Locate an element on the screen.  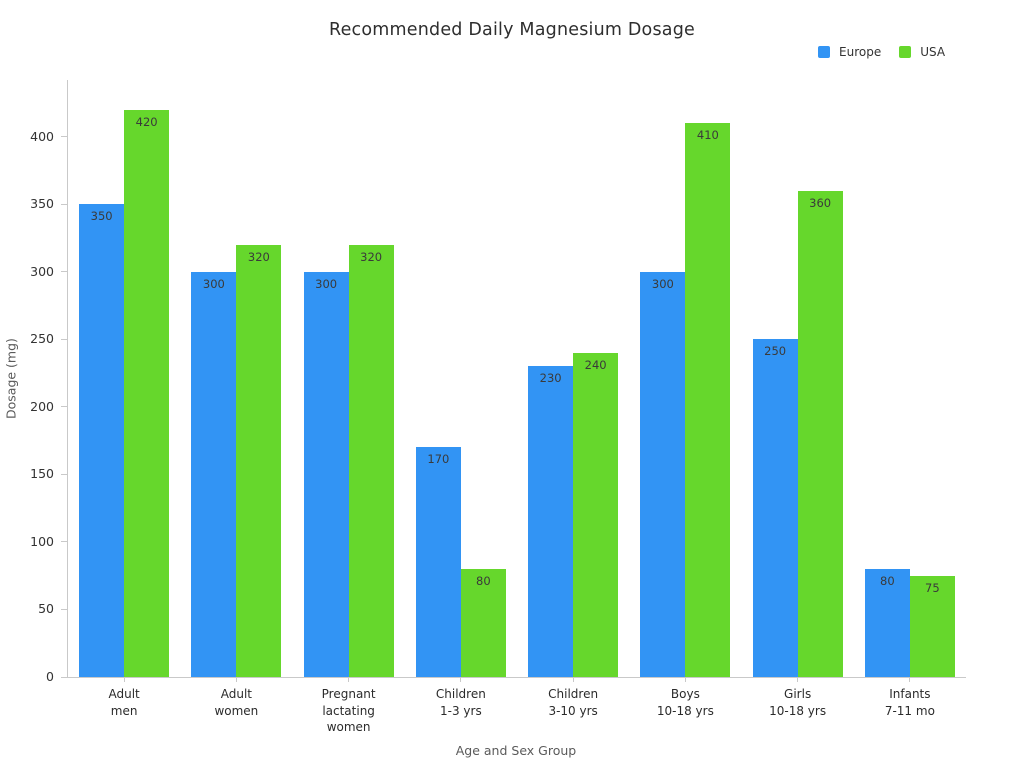
x-category-label-line: Boys is located at coordinates (685, 694).